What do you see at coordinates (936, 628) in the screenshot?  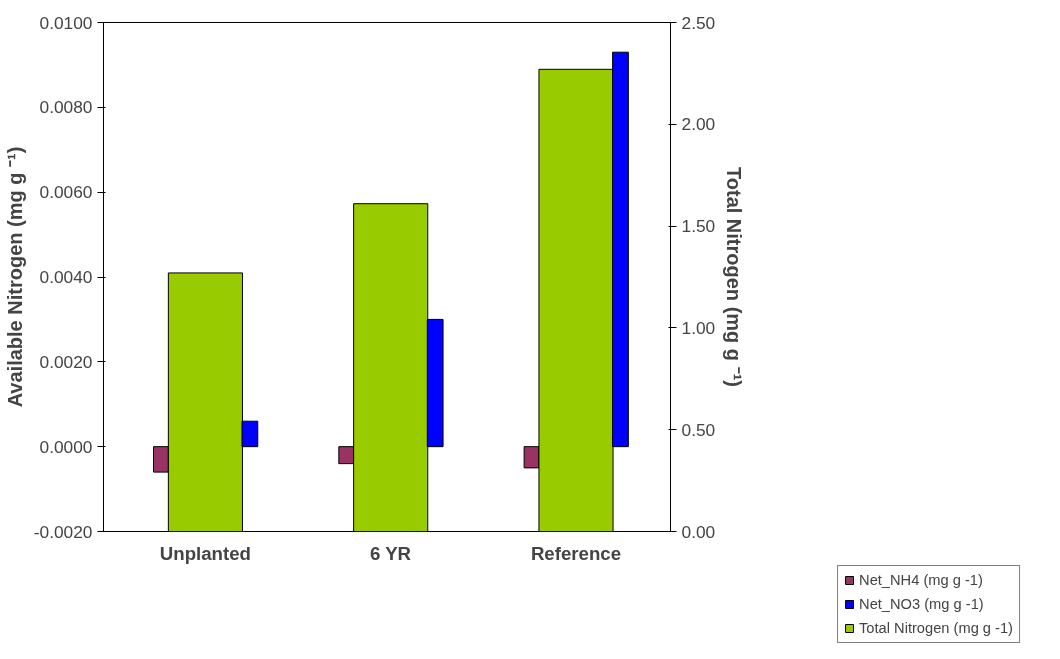 I see `legend-label: Total Nitrogen (mg g -1)` at bounding box center [936, 628].